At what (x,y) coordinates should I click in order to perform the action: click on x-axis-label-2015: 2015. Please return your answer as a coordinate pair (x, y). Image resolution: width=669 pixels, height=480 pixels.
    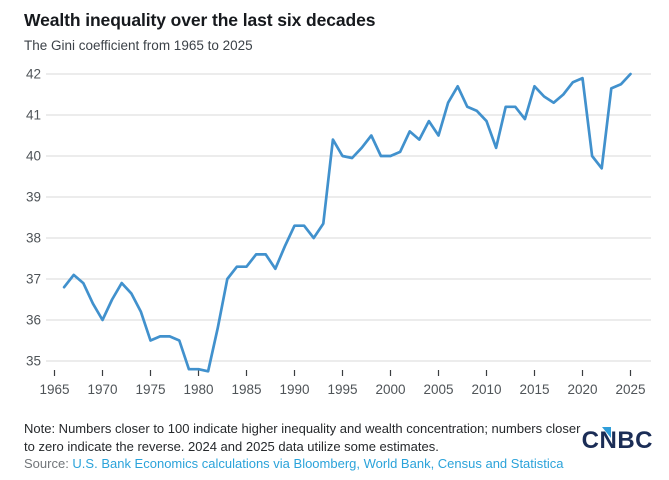
    Looking at the image, I should click on (534, 389).